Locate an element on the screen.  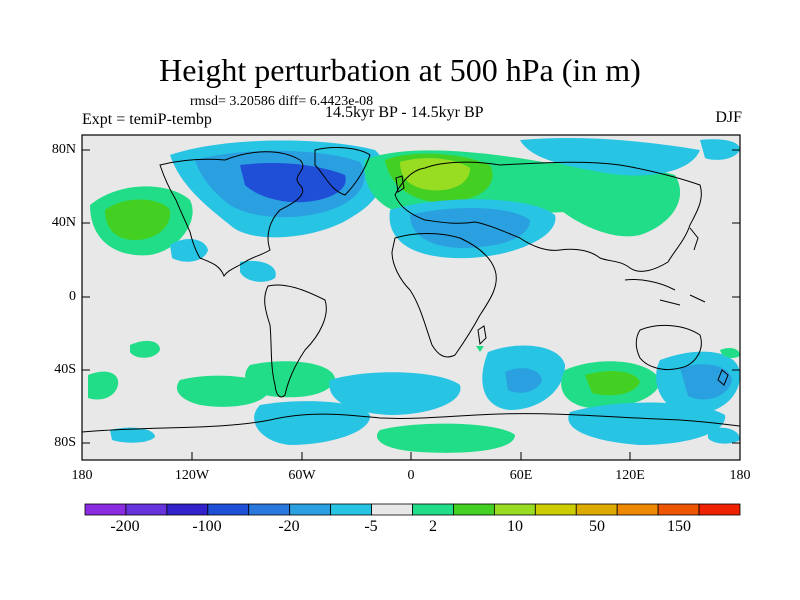
plot-title: Height perturbation at 500 hPa (in m) is located at coordinates (400, 70).